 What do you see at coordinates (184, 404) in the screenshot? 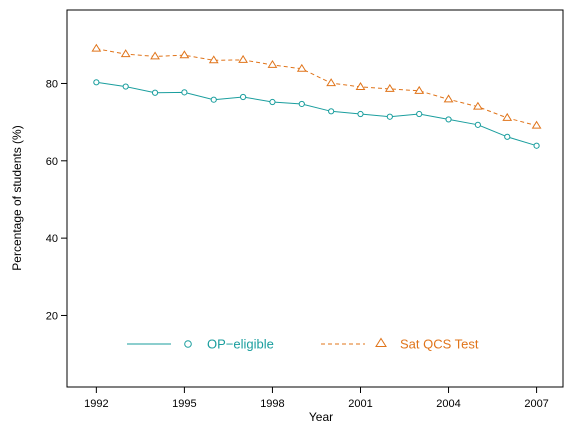
I see `x-tick-label: 1995` at bounding box center [184, 404].